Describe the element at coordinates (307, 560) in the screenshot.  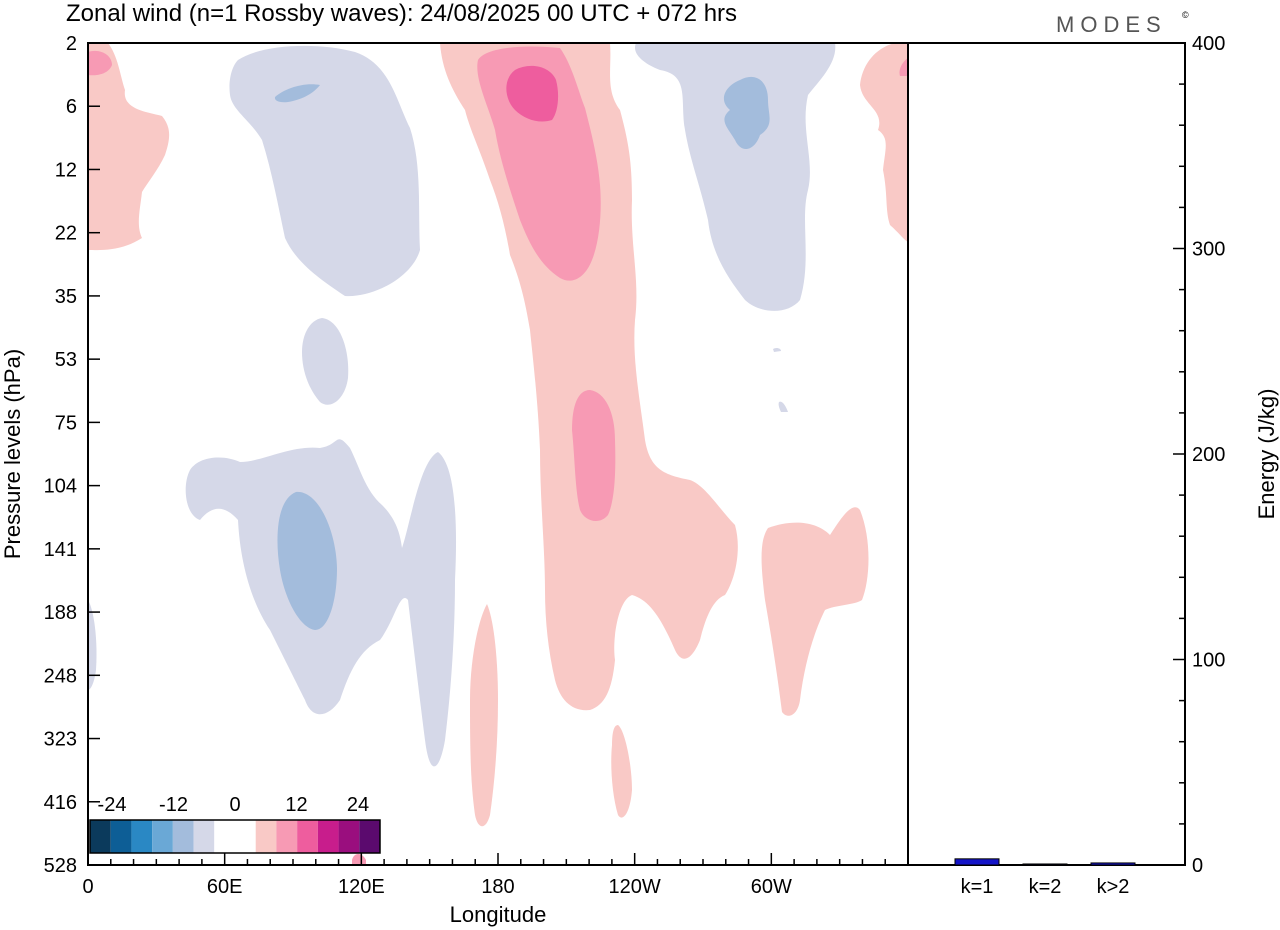
I see `contour-negative-core-lower` at that location.